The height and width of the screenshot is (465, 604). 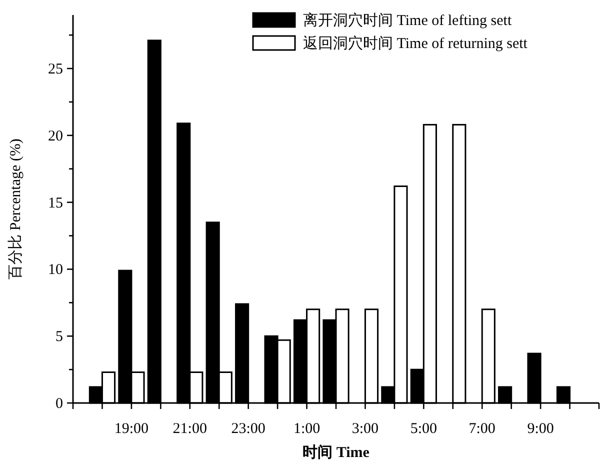 I want to click on y-axis-title: 百分比 Percentage (%), so click(x=15, y=209).